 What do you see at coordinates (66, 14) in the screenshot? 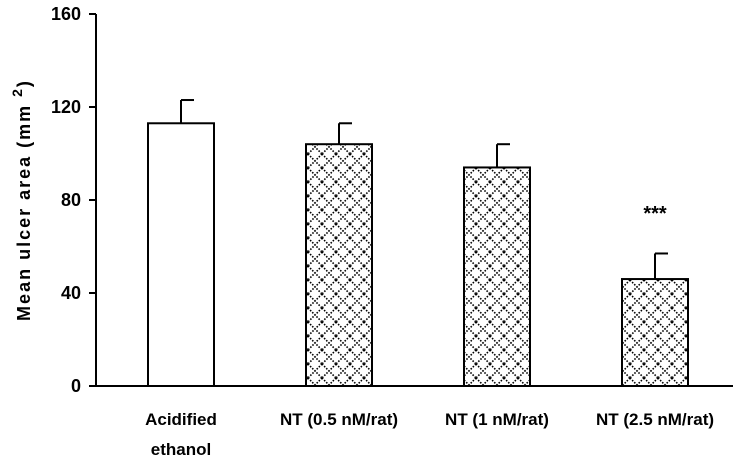
I see `y-tick-label: 160` at bounding box center [66, 14].